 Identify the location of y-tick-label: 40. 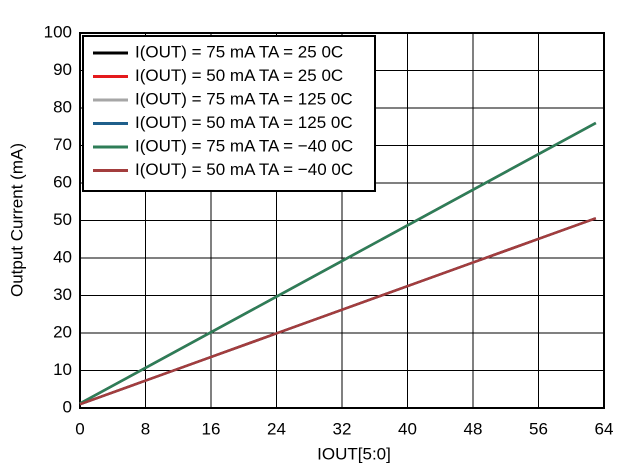
(62, 256).